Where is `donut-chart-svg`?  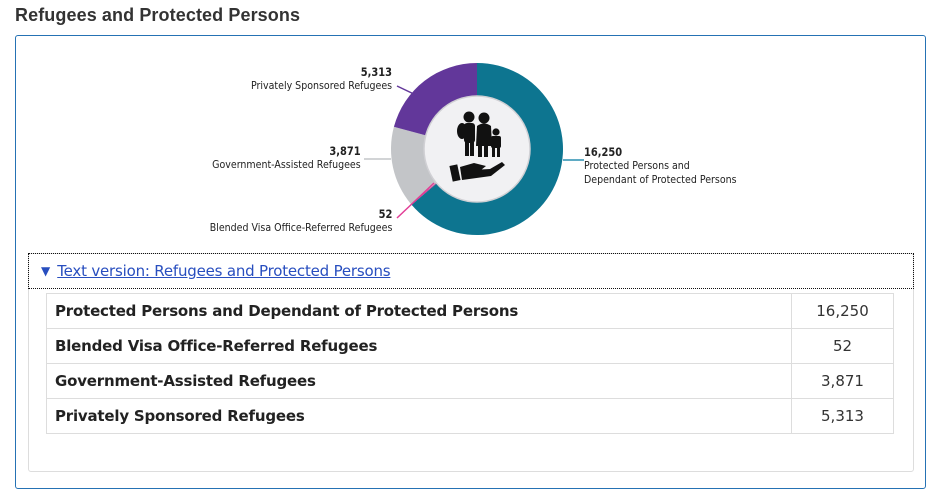
donut-chart-svg is located at coordinates (474, 149).